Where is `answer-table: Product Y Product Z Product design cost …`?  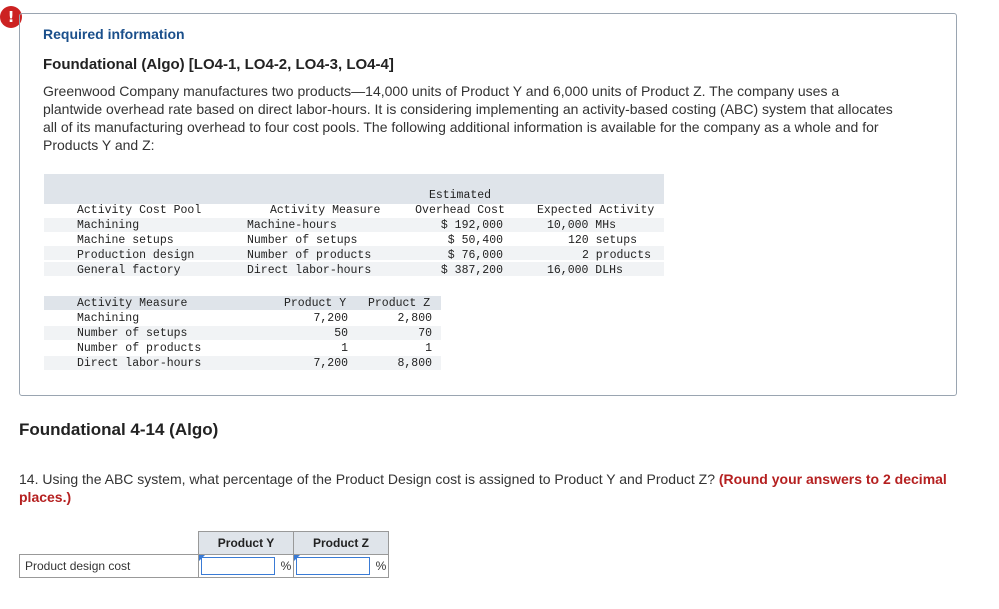 answer-table: Product Y Product Z Product design cost … is located at coordinates (204, 554).